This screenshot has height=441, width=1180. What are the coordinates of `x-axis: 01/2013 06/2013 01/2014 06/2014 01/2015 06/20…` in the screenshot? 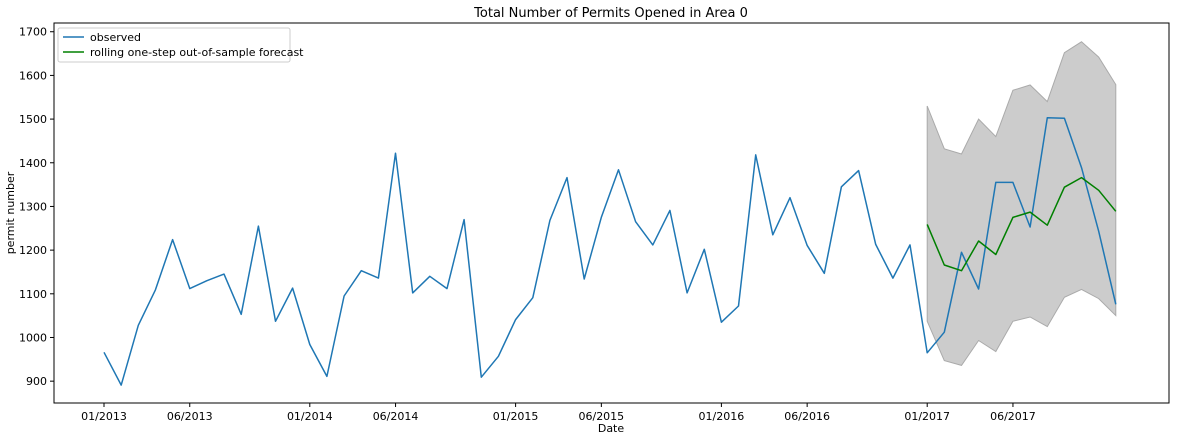 It's located at (558, 413).